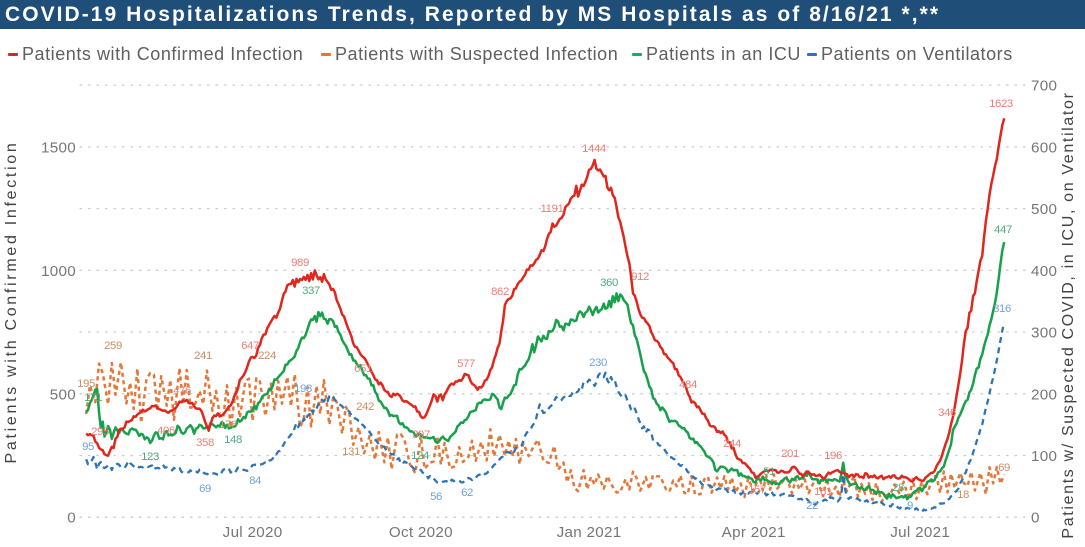 The height and width of the screenshot is (547, 1085). What do you see at coordinates (769, 472) in the screenshot?
I see `svg-text: 51` at bounding box center [769, 472].